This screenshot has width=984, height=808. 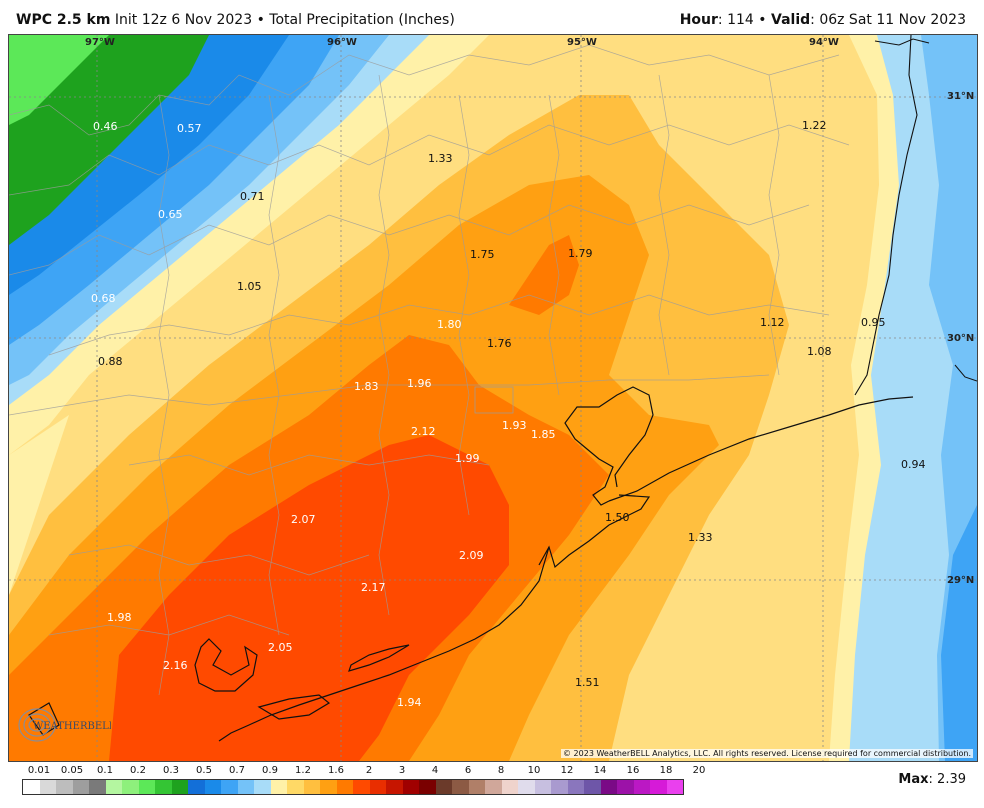 I want to click on point-value: 0.57, so click(x=189, y=128).